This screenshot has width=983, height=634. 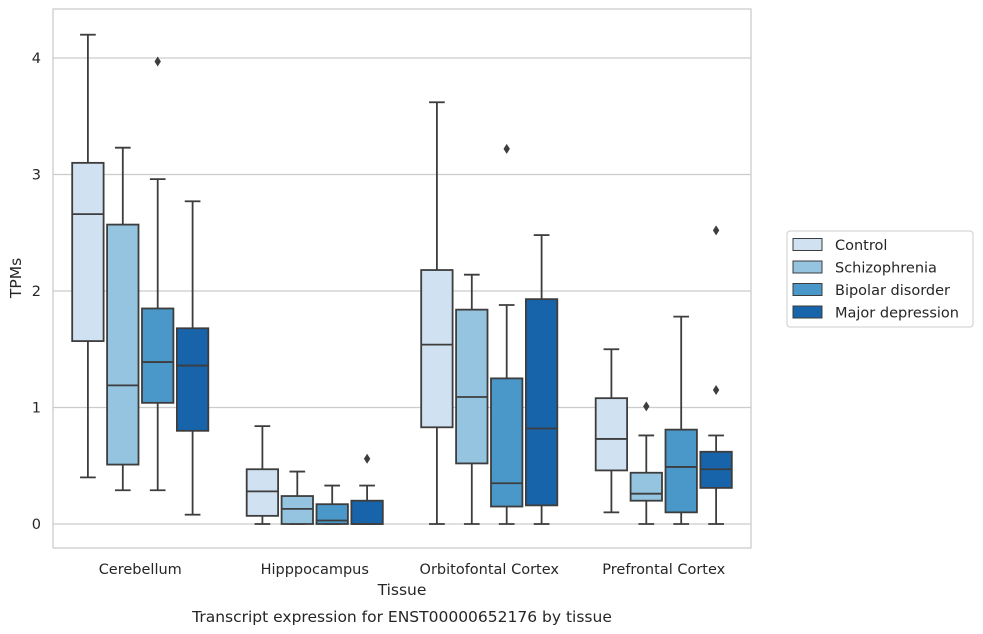 What do you see at coordinates (663, 570) in the screenshot?
I see `x-tick-label: Prefrontal Cortex` at bounding box center [663, 570].